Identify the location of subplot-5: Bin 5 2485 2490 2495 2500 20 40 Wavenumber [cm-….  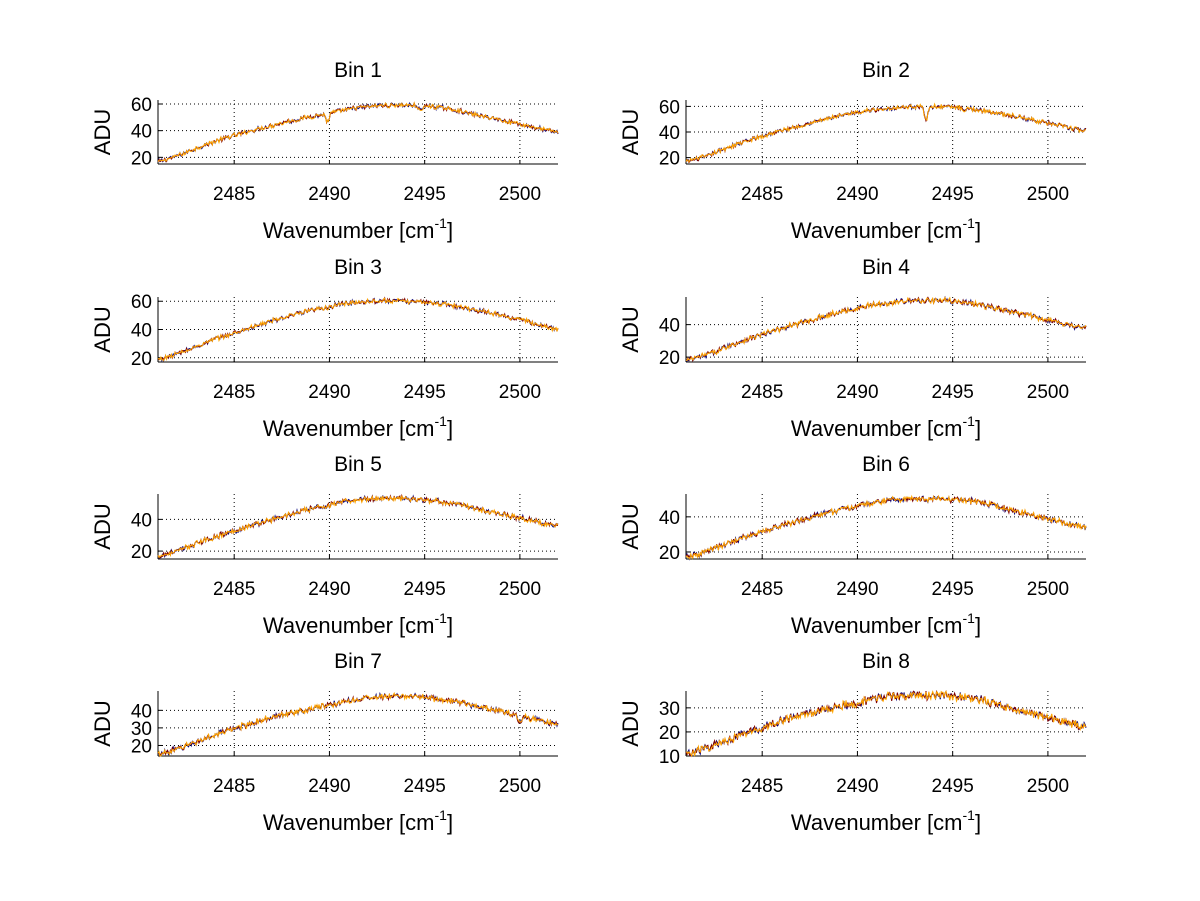
(324, 545).